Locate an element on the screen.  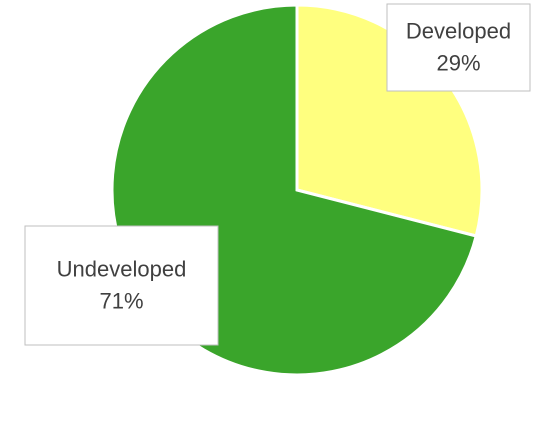
slice-value-label: 71% is located at coordinates (121, 300).